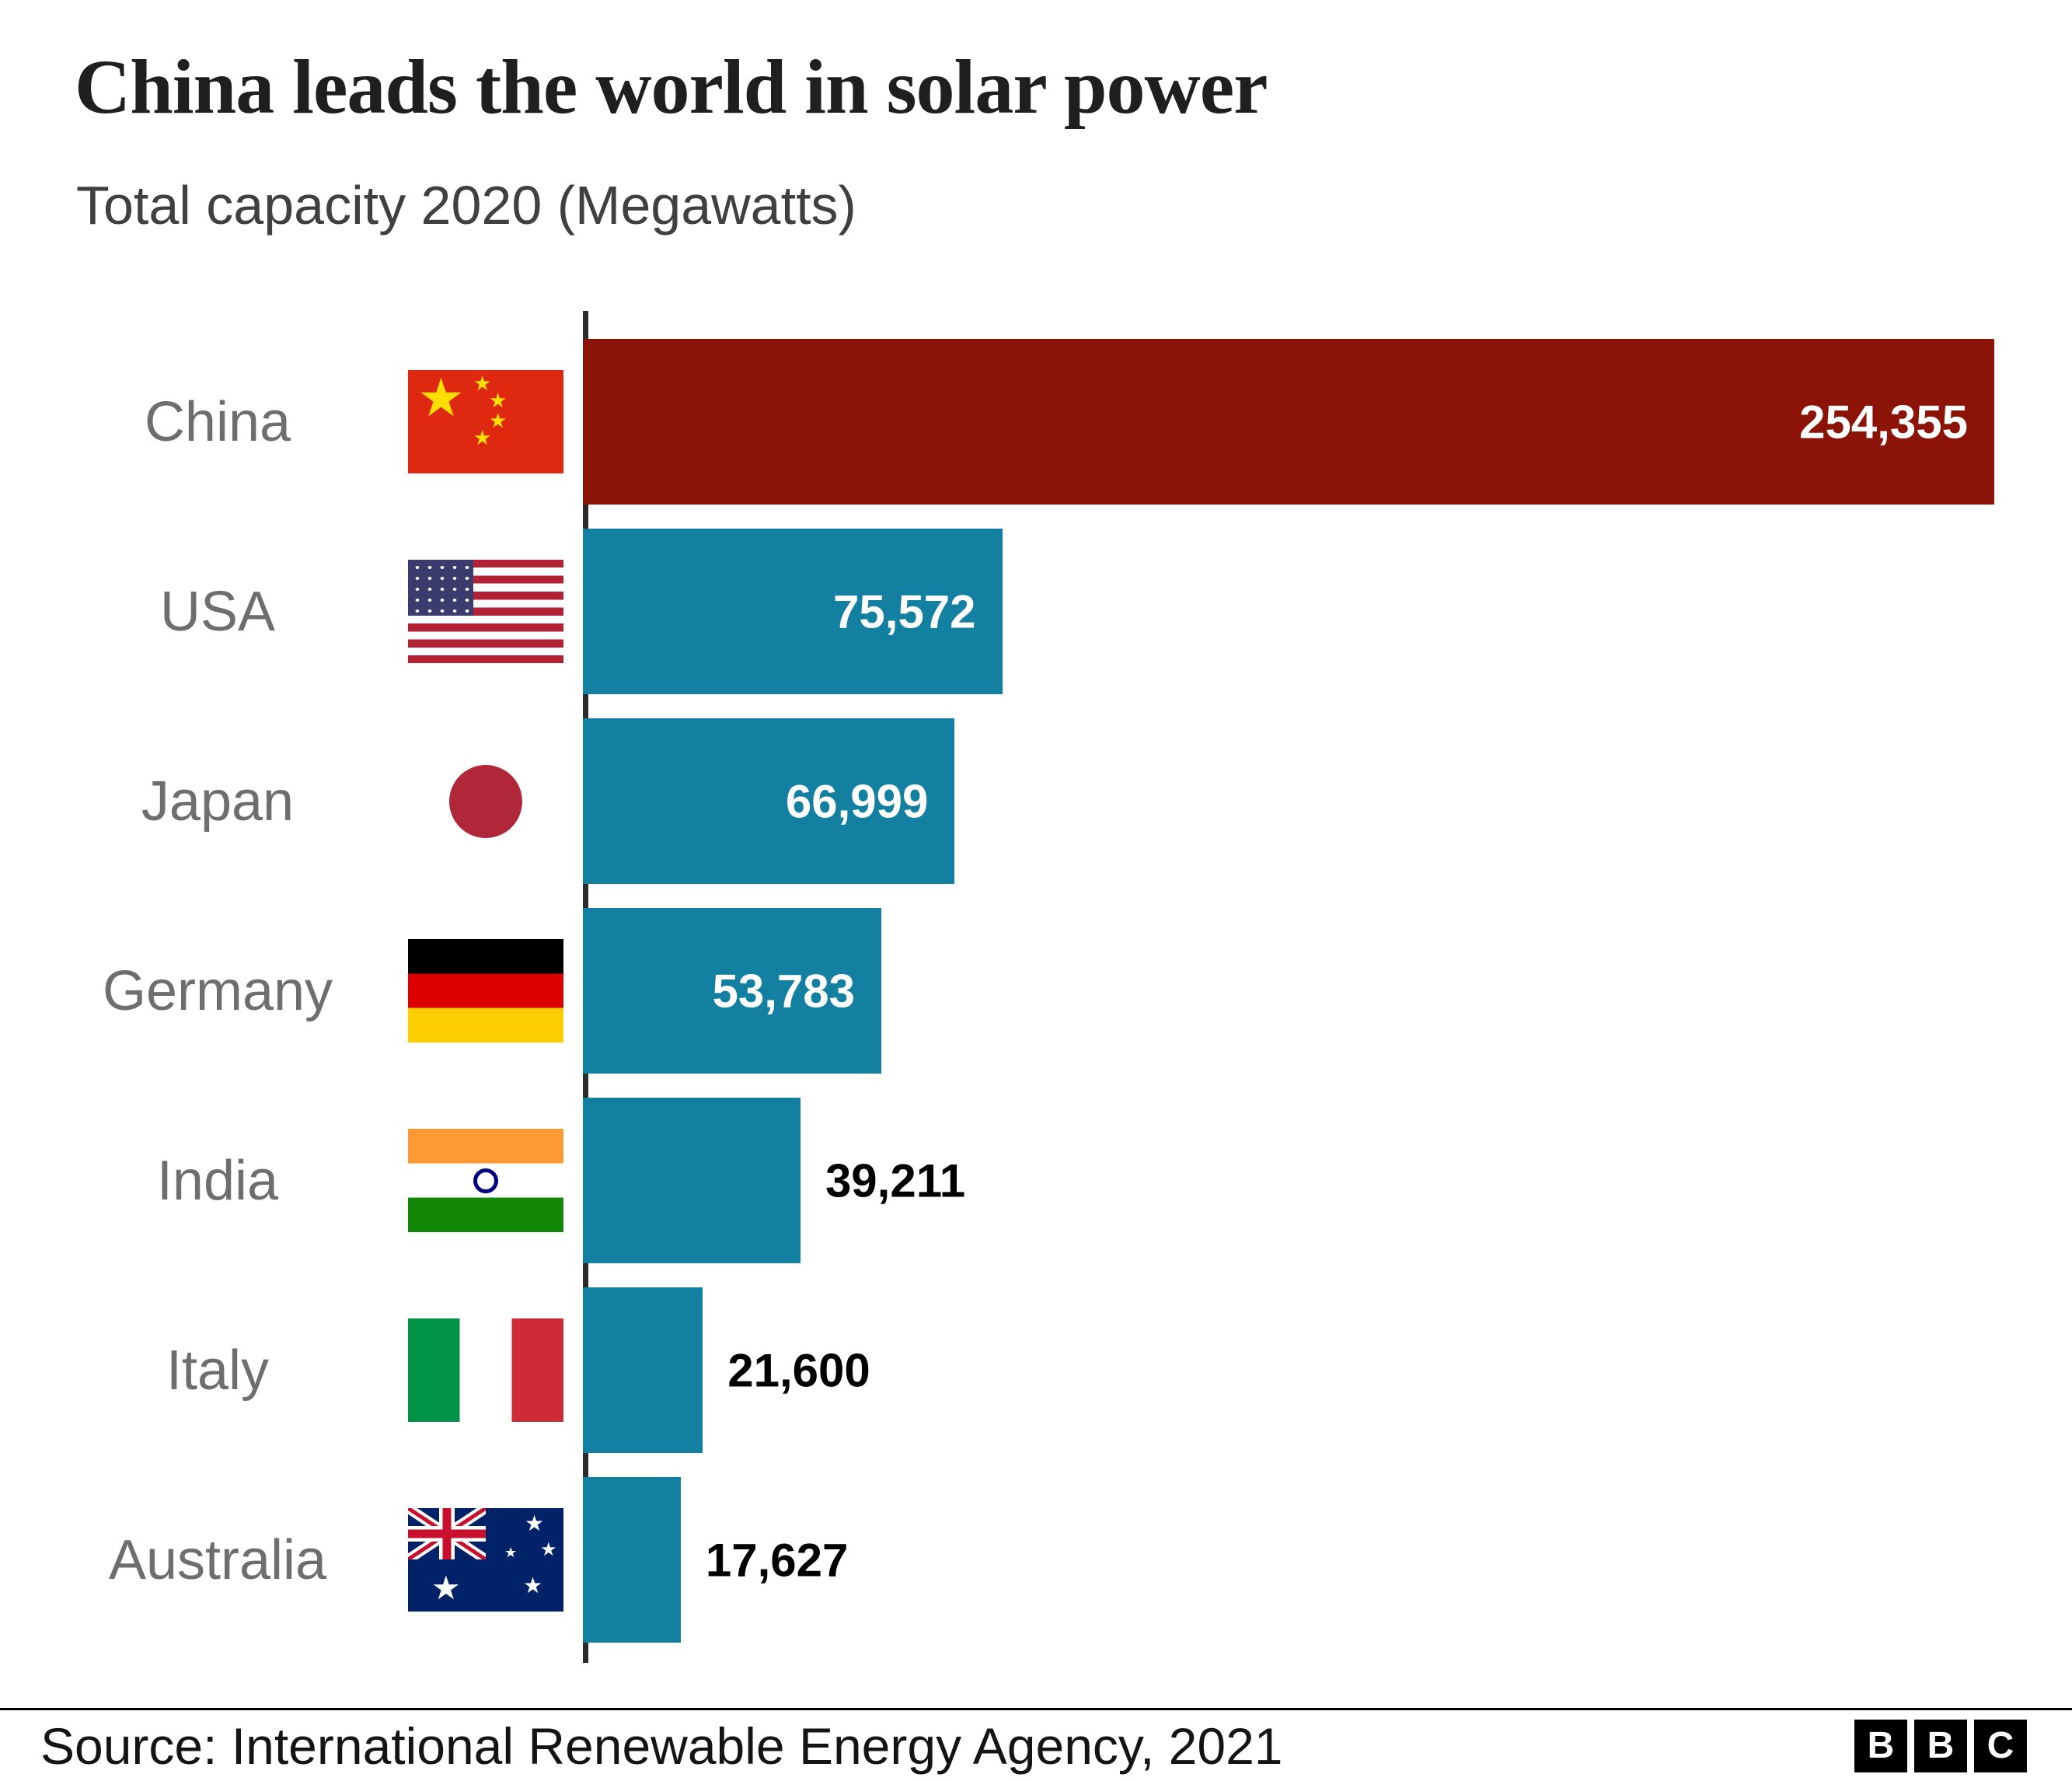 The height and width of the screenshot is (1781, 2072). What do you see at coordinates (486, 990) in the screenshot?
I see `flag-germany-icon` at bounding box center [486, 990].